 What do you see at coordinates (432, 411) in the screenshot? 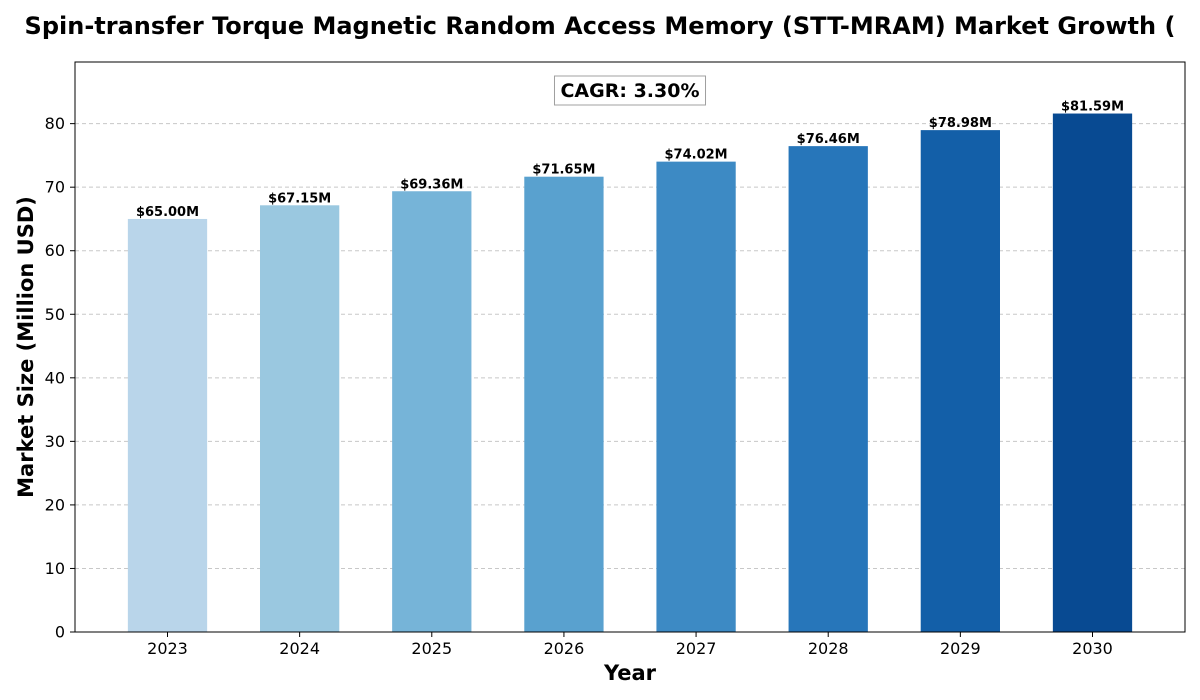
I see `bar-2025` at bounding box center [432, 411].